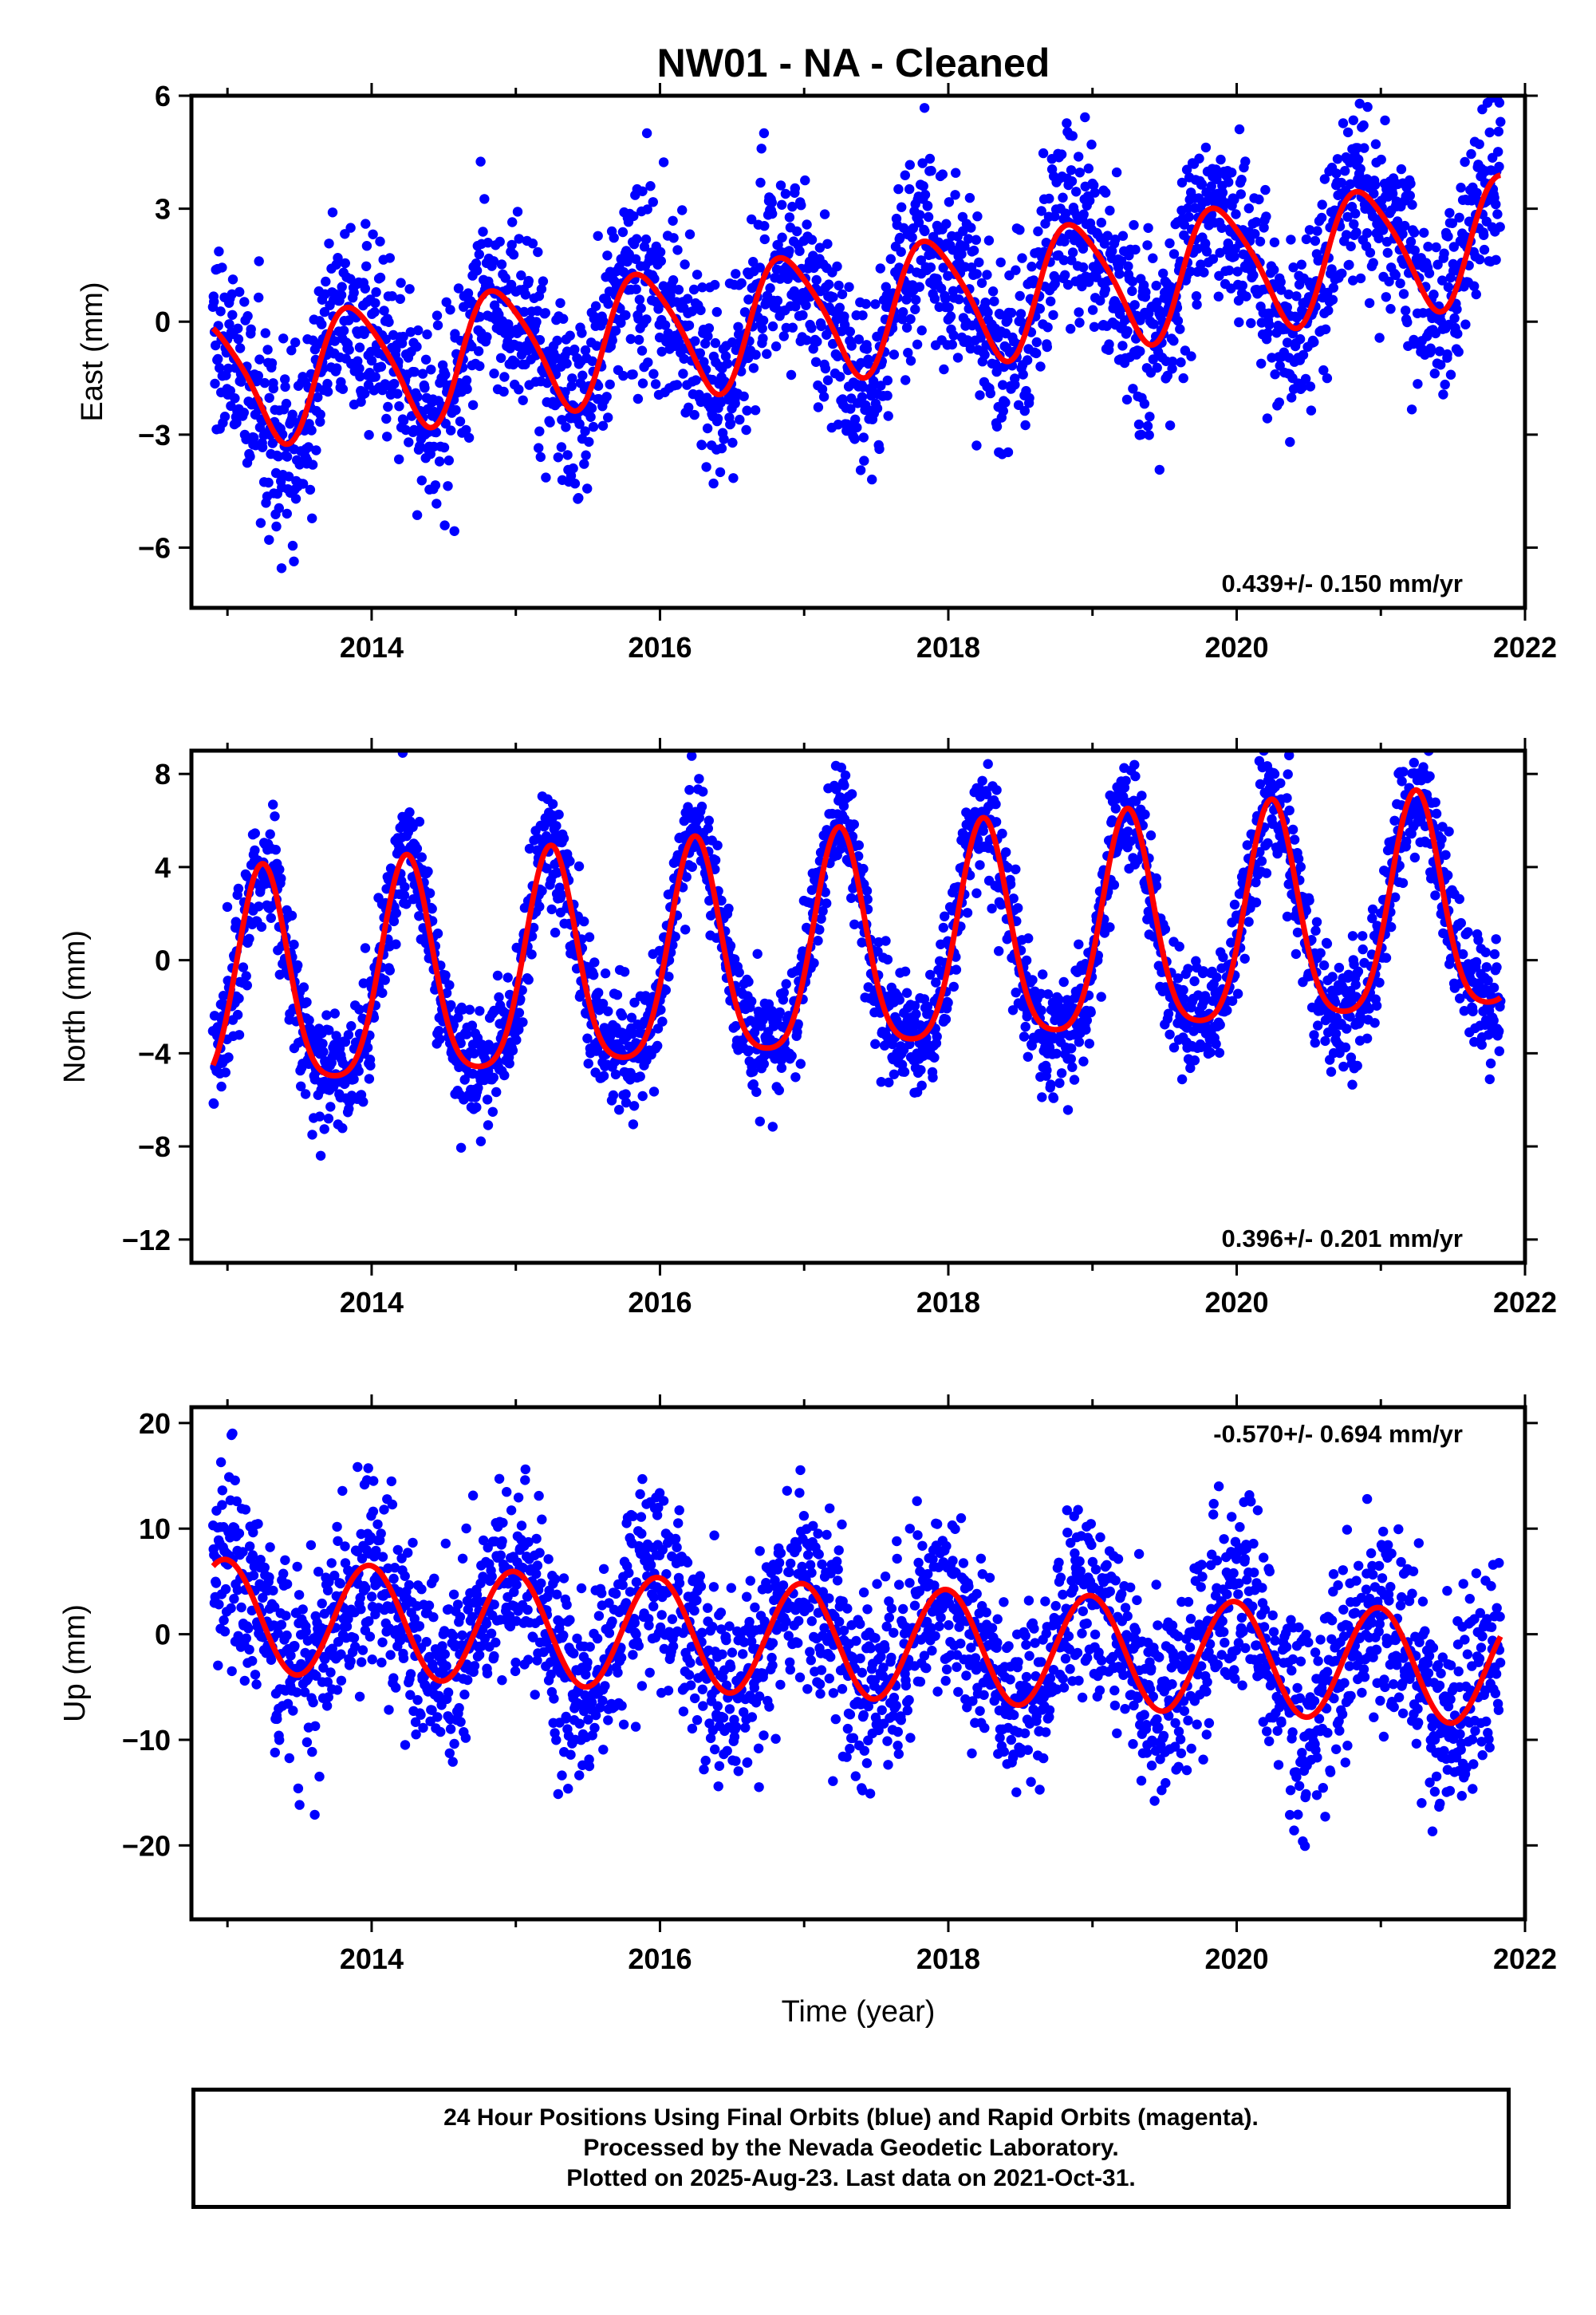 The width and height of the screenshot is (1596, 2315). Describe the element at coordinates (163, 96) in the screenshot. I see `east-y-tick-label: 6` at that location.